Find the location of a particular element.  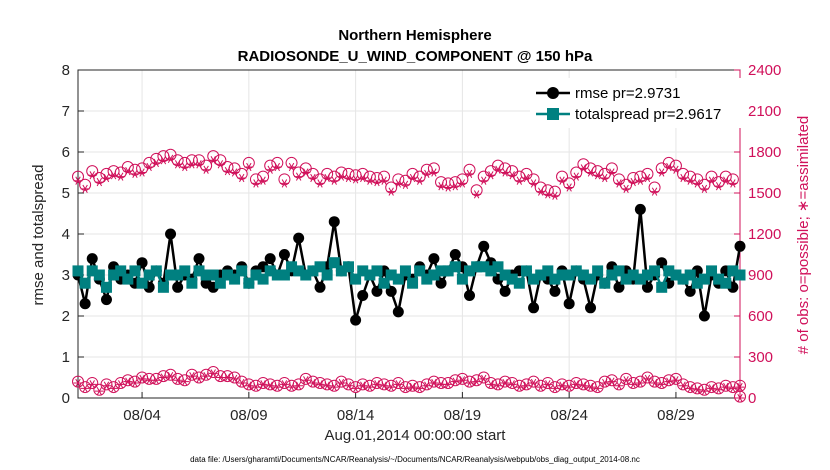

y-right-tick-label: 1200 is located at coordinates (764, 234).